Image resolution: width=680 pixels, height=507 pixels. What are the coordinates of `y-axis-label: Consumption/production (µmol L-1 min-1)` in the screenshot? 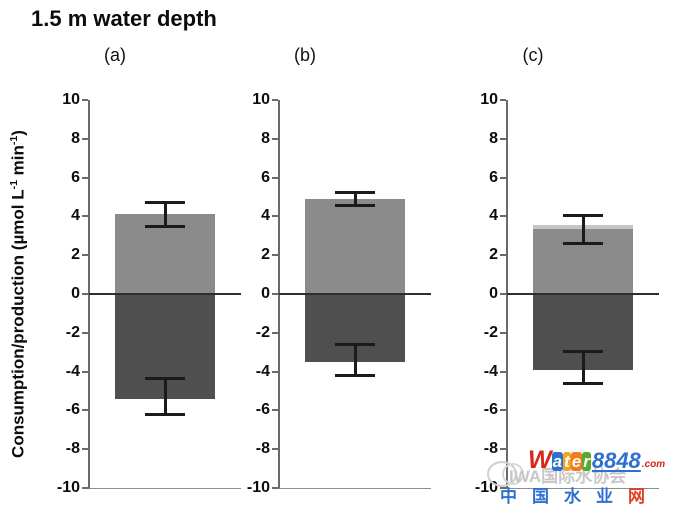 It's located at (19, 293).